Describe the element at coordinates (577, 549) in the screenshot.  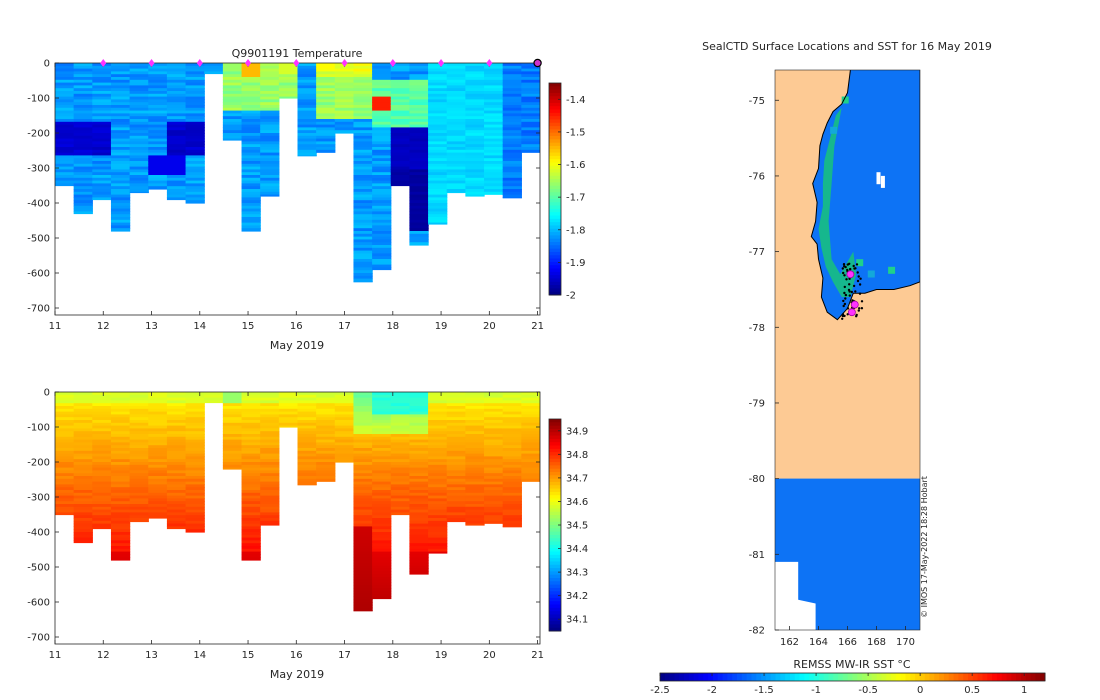
I see `colorbar-tick-label: 34.4` at that location.